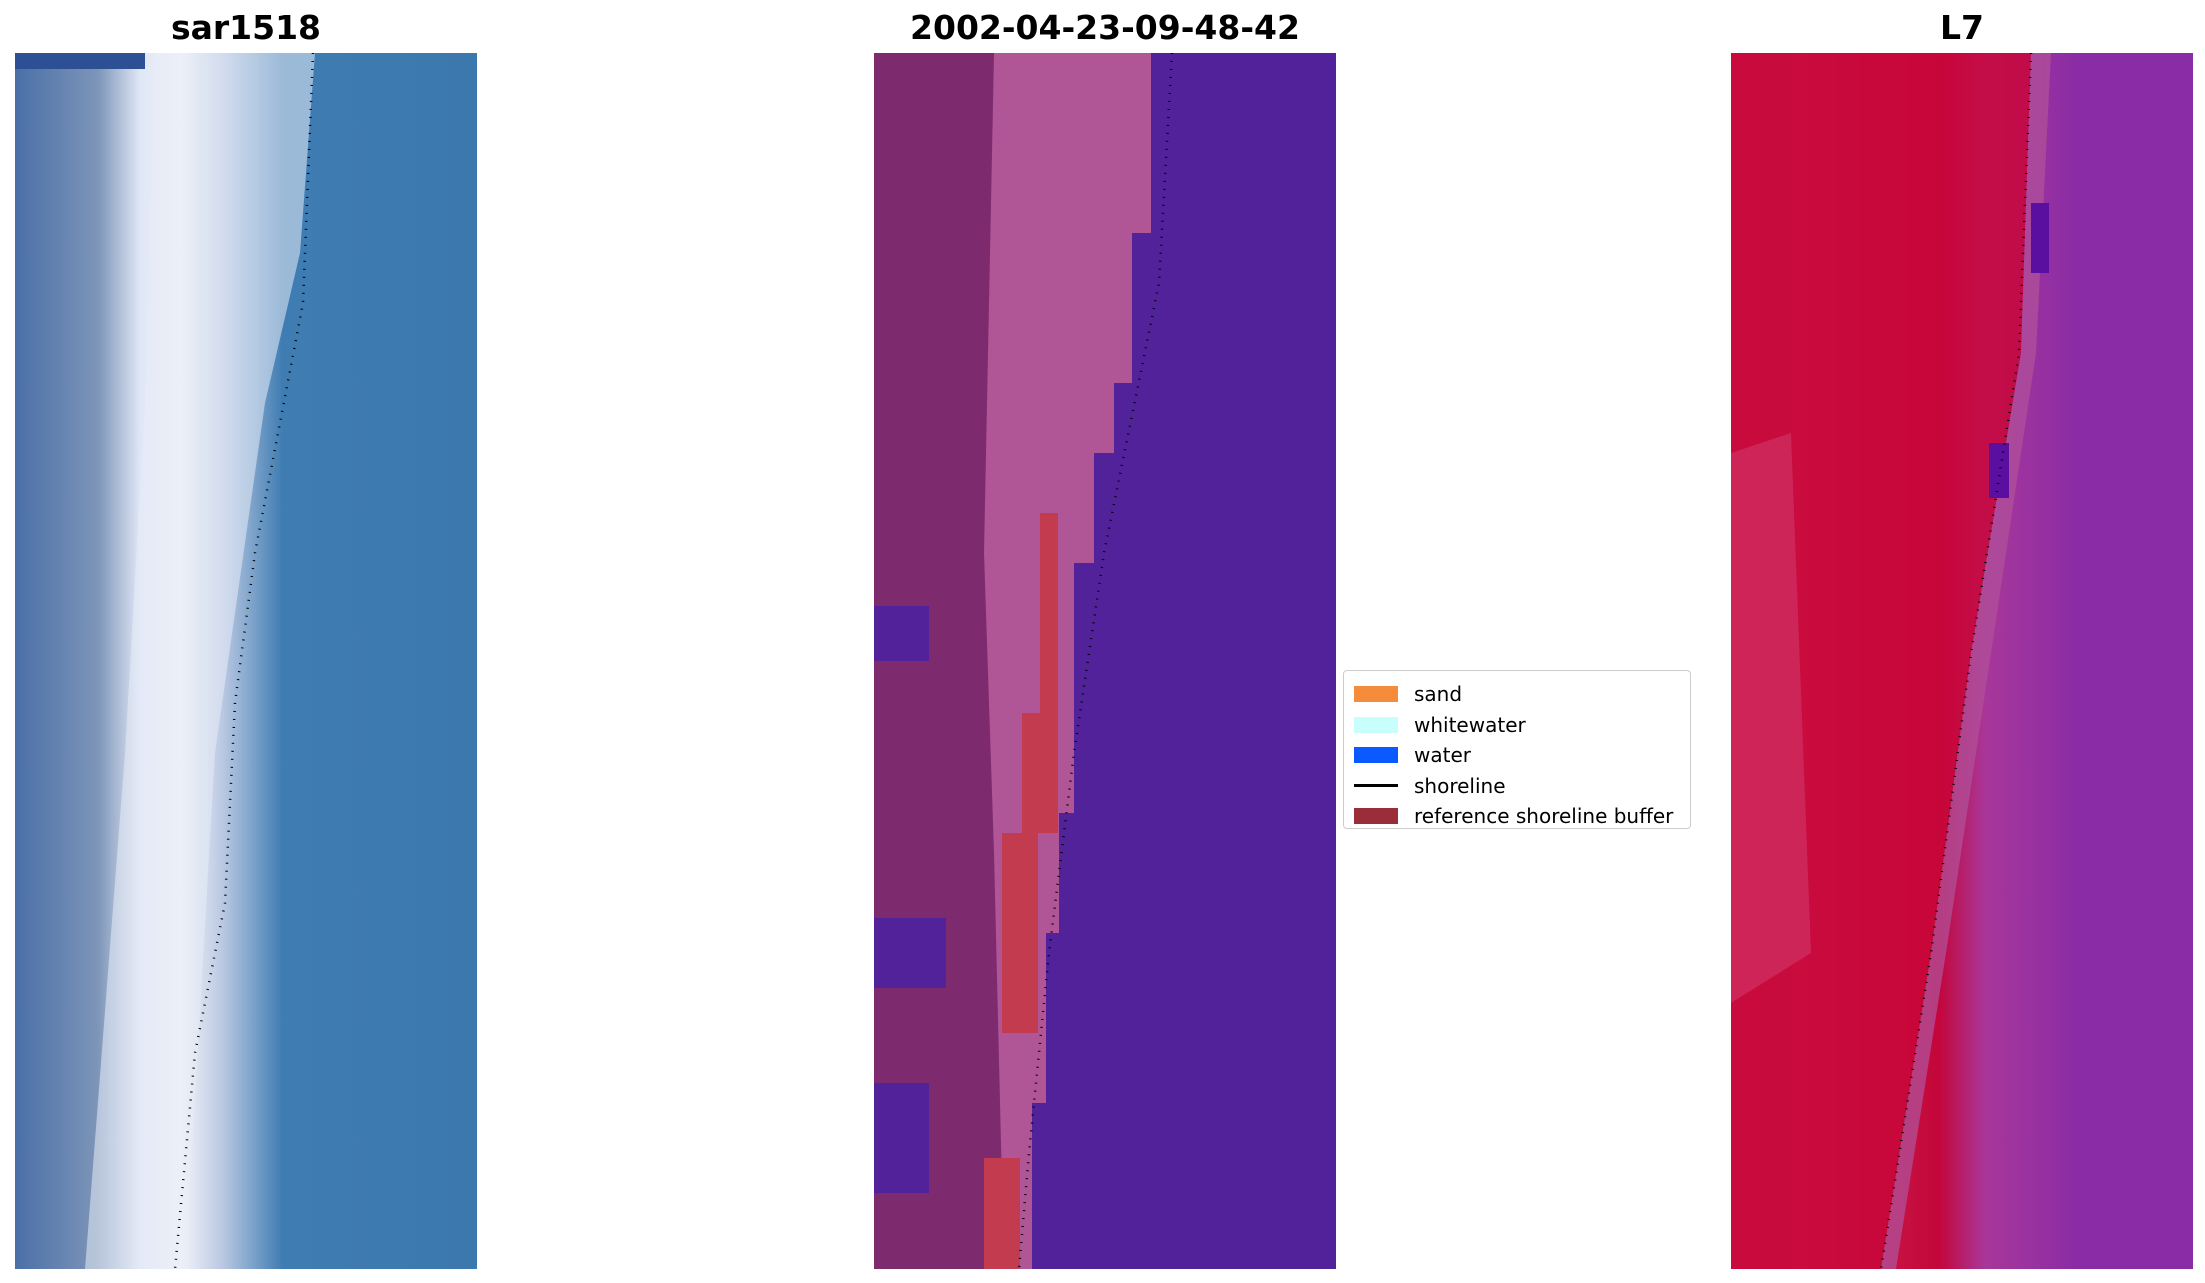  Describe the element at coordinates (1962, 27) in the screenshot. I see `panel-title-index: L7` at that location.